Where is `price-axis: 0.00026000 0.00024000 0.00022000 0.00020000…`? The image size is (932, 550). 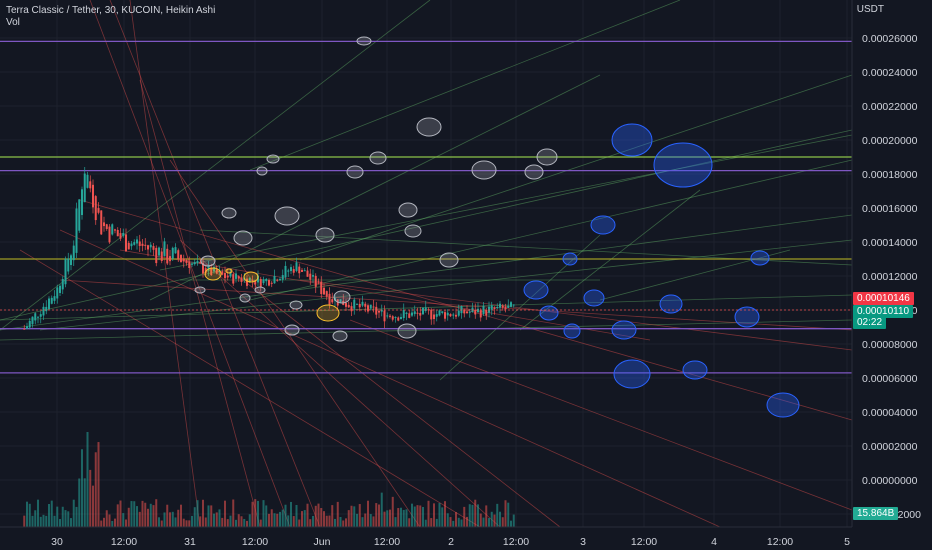 price-axis: 0.00026000 0.00024000 0.00022000 0.00020000… is located at coordinates (891, 277).